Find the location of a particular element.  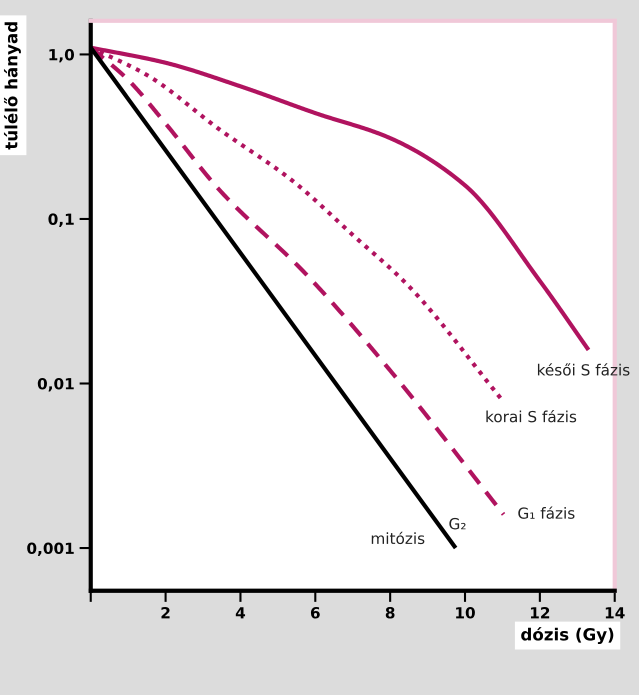

y-tick-label: 1,0 is located at coordinates (61, 55).